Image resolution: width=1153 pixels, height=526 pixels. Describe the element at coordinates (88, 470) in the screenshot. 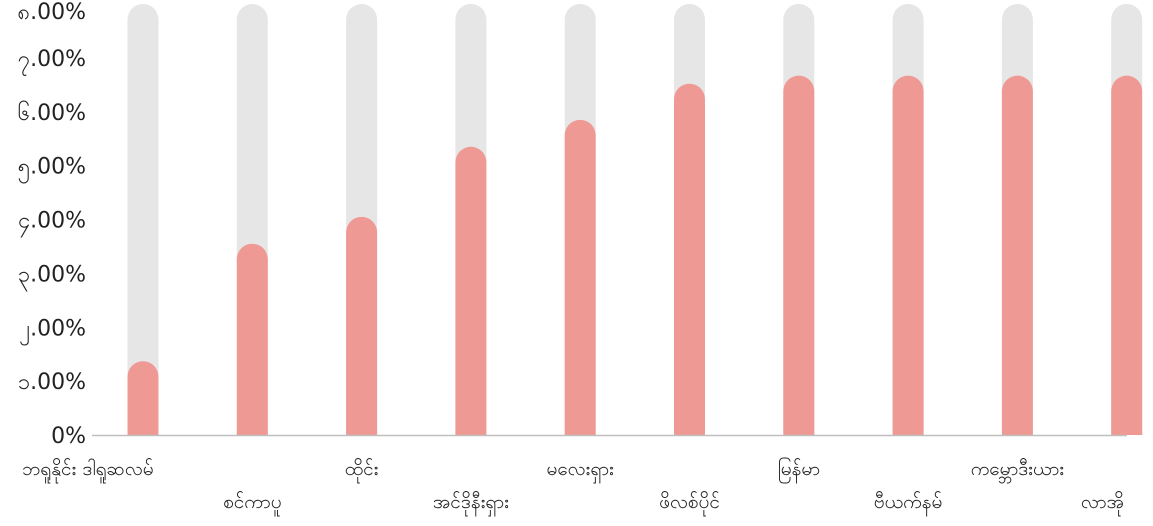

I see `category-label-0: ဘရူနိုင်း ဒါရူဆလမ်` at that location.